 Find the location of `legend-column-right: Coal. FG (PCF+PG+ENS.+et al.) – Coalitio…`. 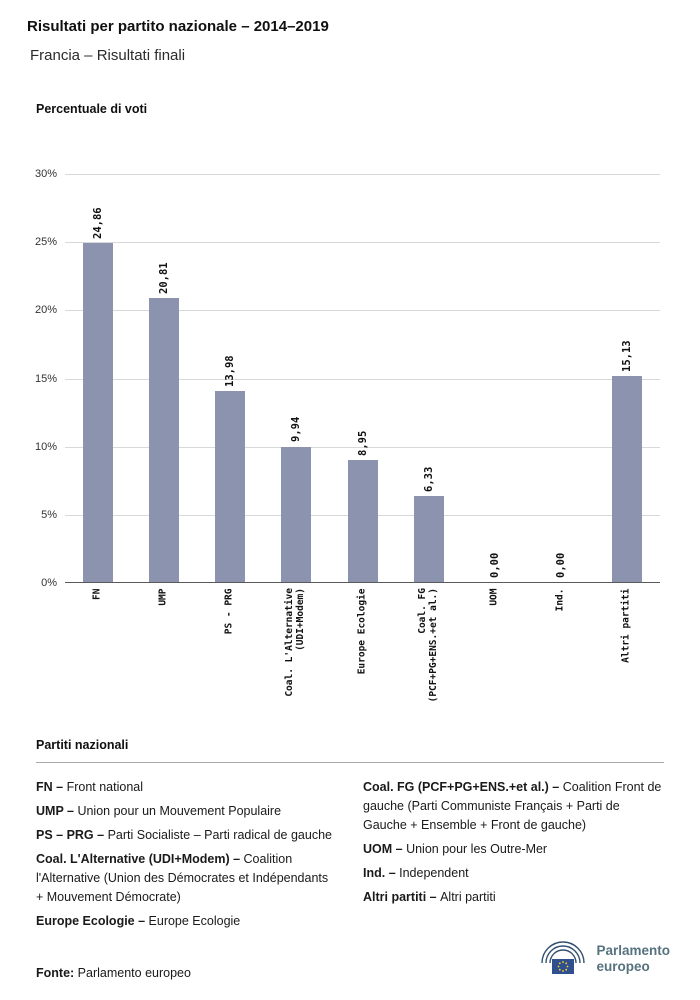

legend-column-right: Coal. FG (PCF+PG+ENS.+et al.) – Coalitio… is located at coordinates (513, 857).